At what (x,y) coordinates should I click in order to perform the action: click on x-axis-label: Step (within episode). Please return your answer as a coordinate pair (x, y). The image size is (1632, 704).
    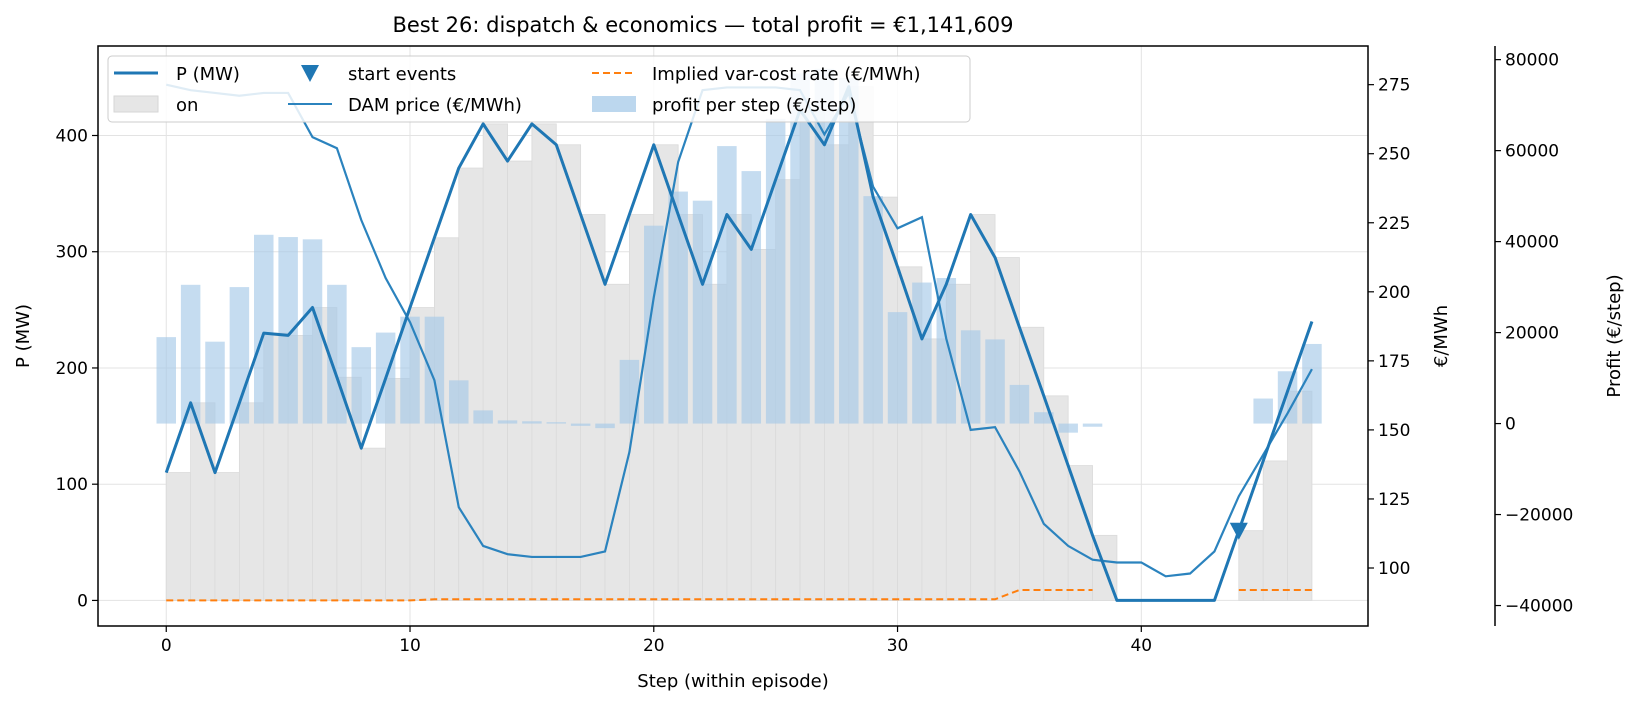
    Looking at the image, I should click on (732, 681).